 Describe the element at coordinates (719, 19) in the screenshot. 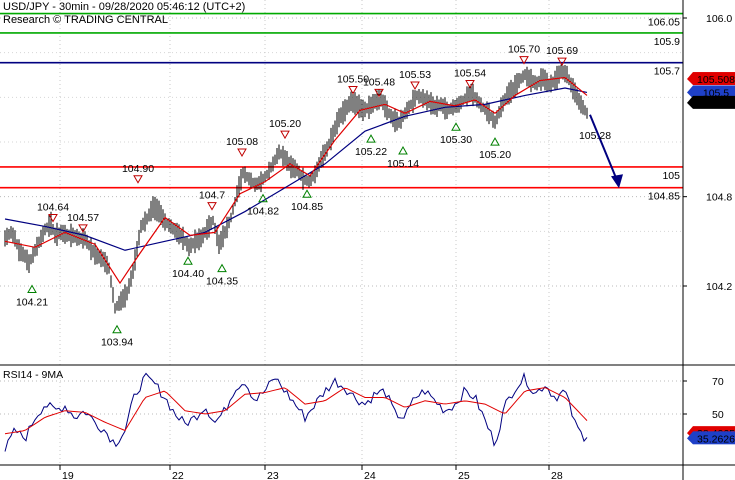

I see `price-tick-label: 106.0` at that location.